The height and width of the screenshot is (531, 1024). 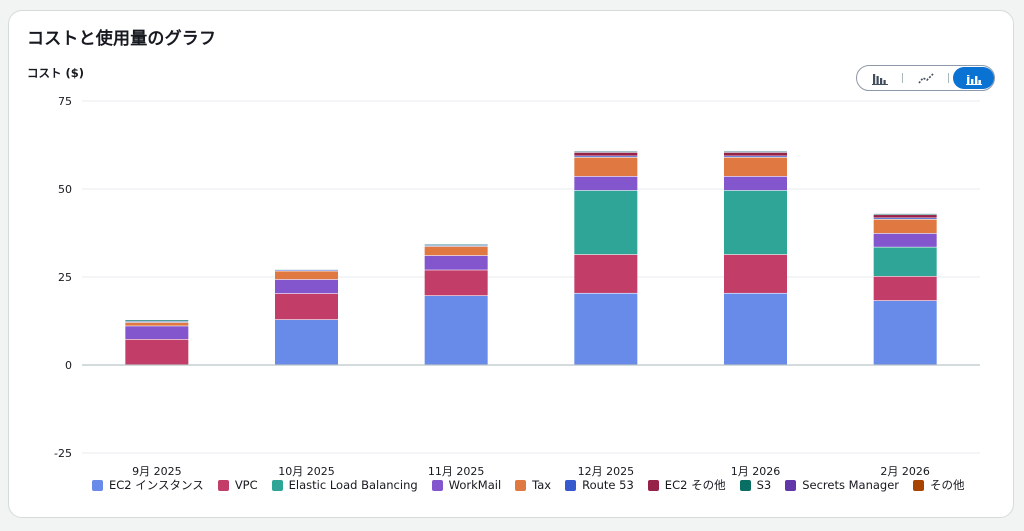 What do you see at coordinates (68, 365) in the screenshot?
I see `y-tick-label: 0` at bounding box center [68, 365].